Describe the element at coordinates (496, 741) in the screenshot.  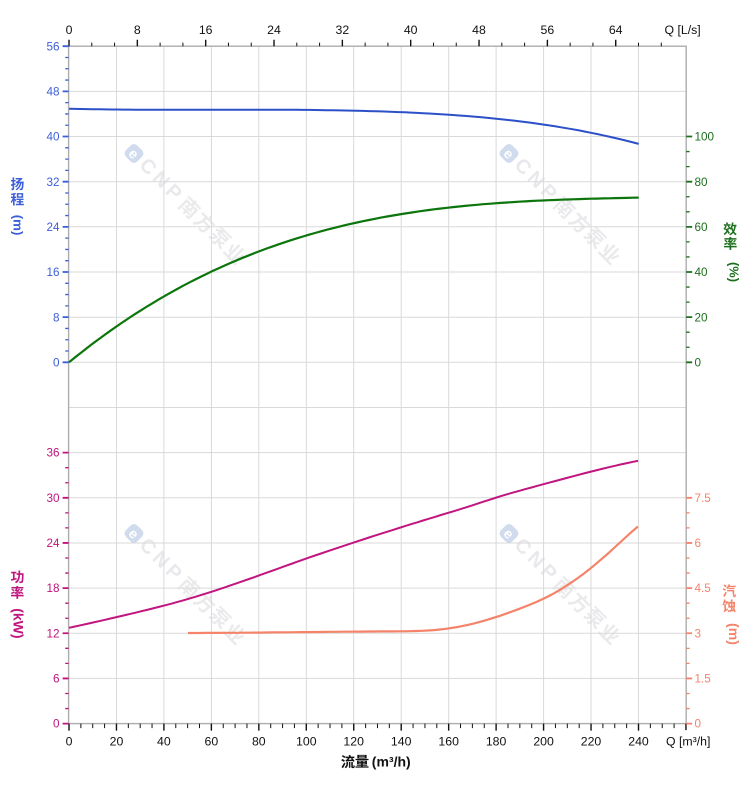
I see `svg-text: 180` at that location.